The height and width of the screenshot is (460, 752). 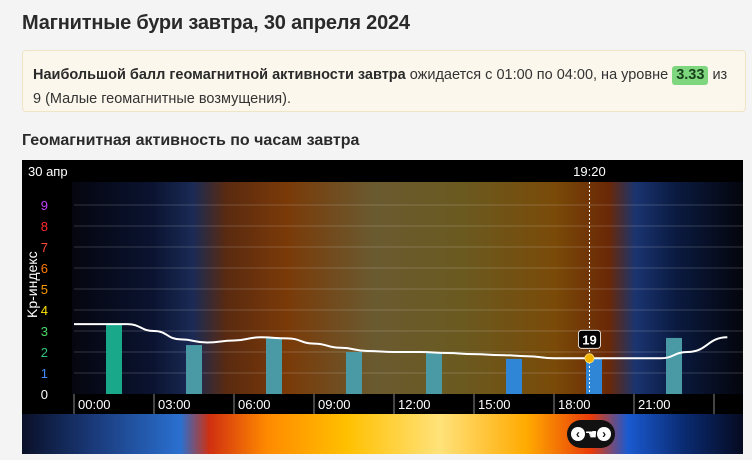 I want to click on y-tick-label: 1, so click(x=44, y=373).